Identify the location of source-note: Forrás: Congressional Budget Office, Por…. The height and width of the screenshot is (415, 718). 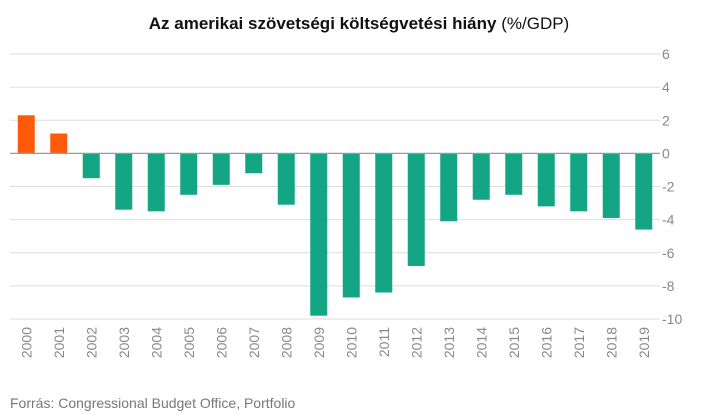
(153, 403).